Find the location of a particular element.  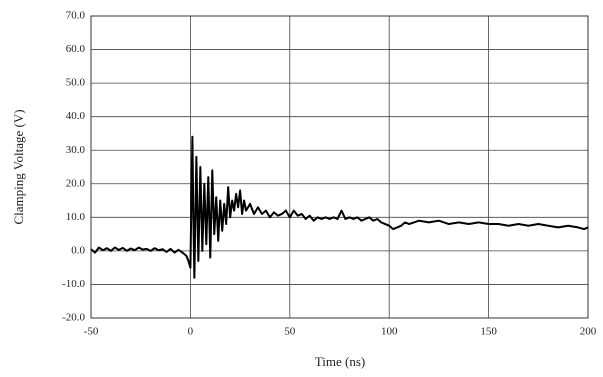

y-tick-label: 30.0 is located at coordinates (76, 150).